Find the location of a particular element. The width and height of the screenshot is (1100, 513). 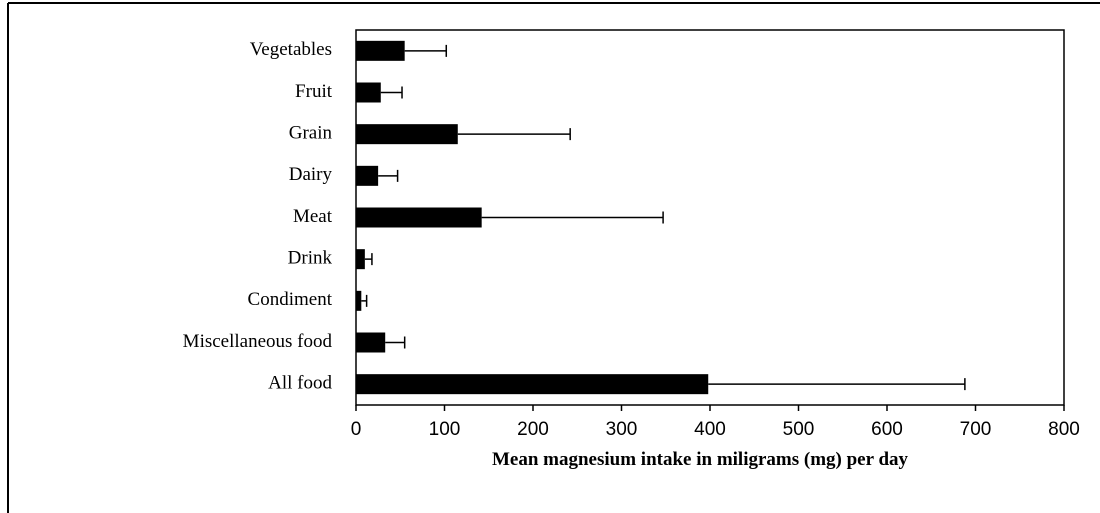

x-tick-label: 500 is located at coordinates (799, 429).